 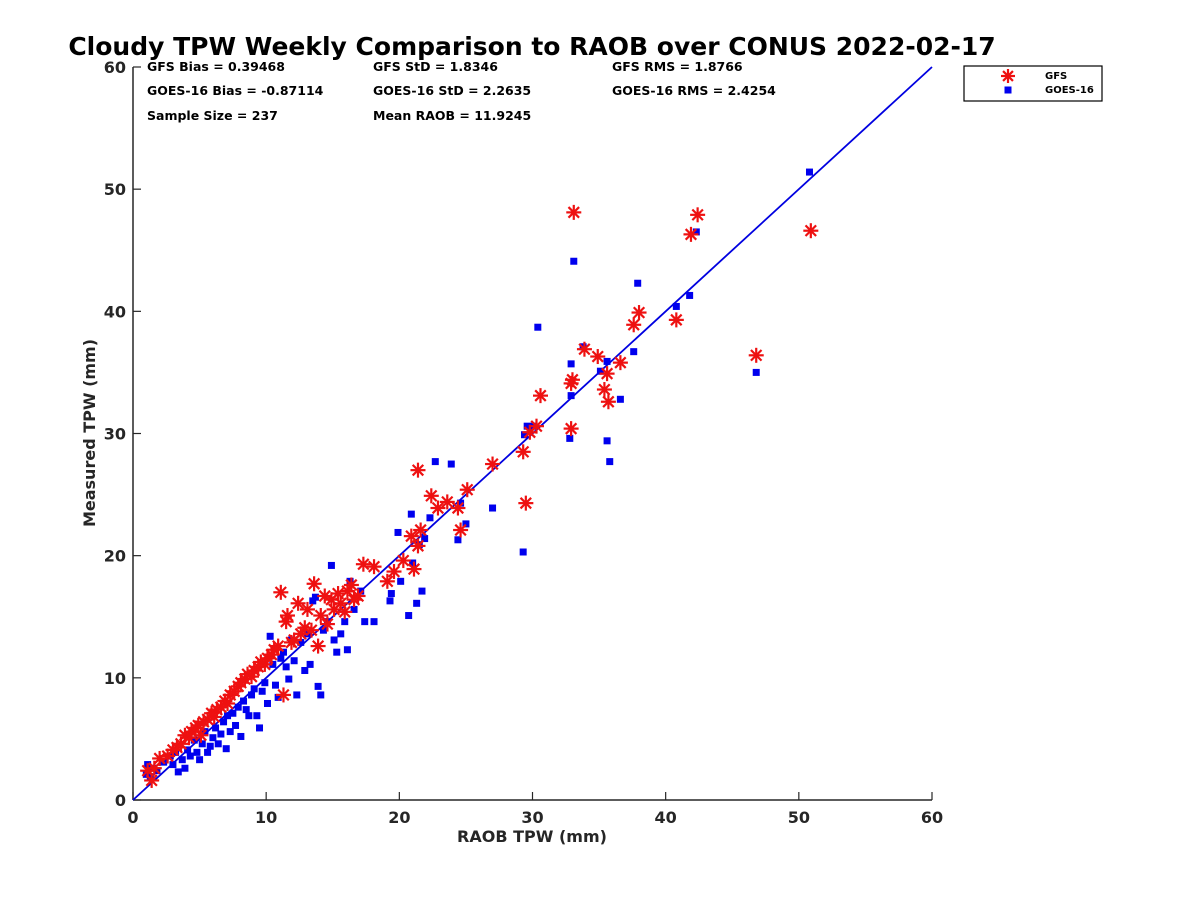 I want to click on x-tick-label: 60, so click(x=932, y=817).